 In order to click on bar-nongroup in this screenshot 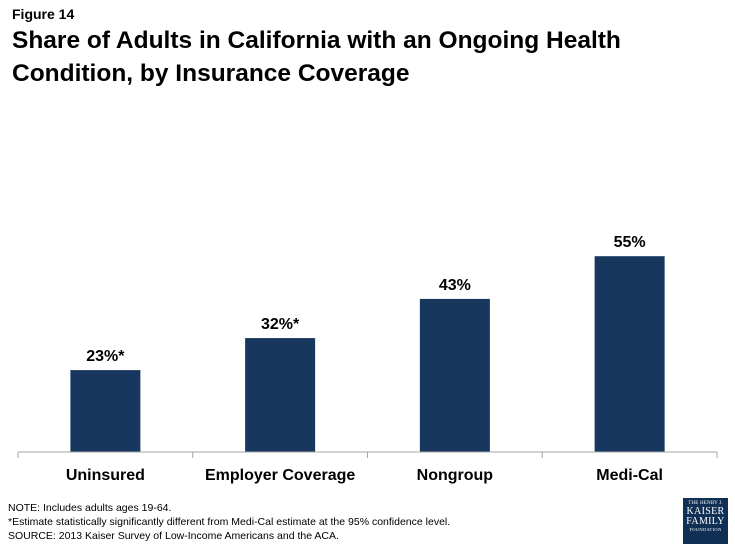, I will do `click(454, 375)`.